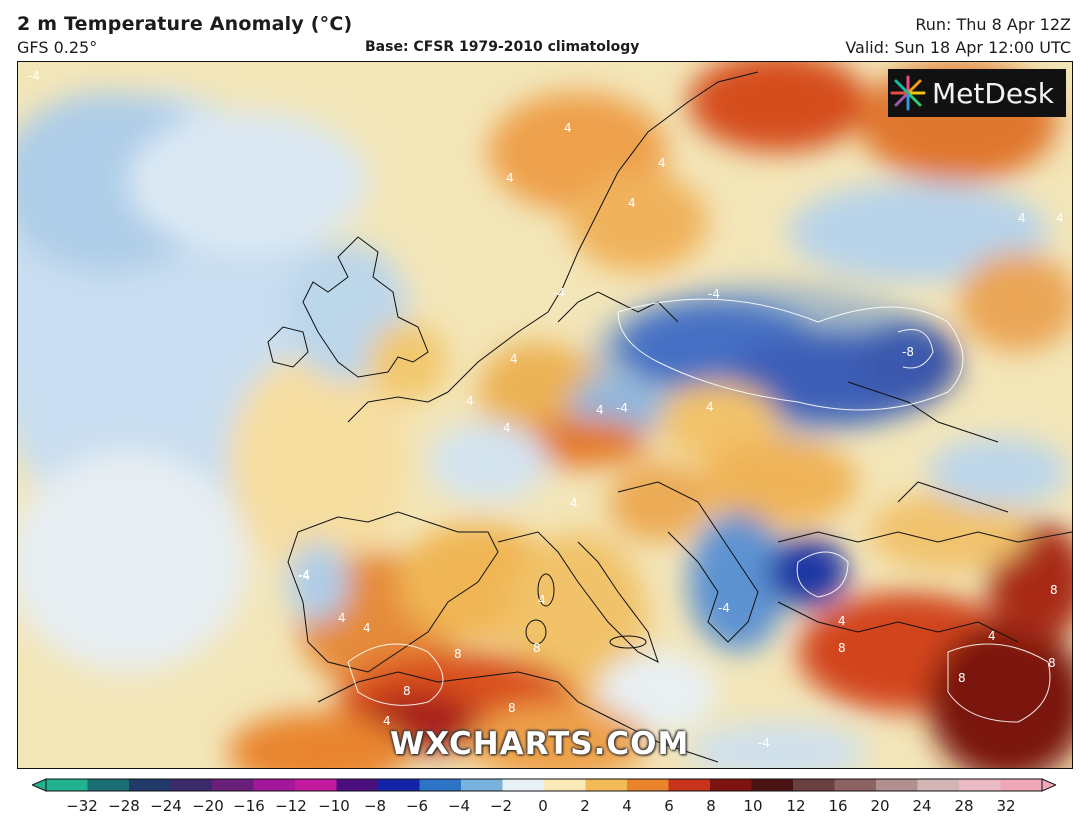  What do you see at coordinates (585, 806) in the screenshot?
I see `colorbar-label: 2` at bounding box center [585, 806].